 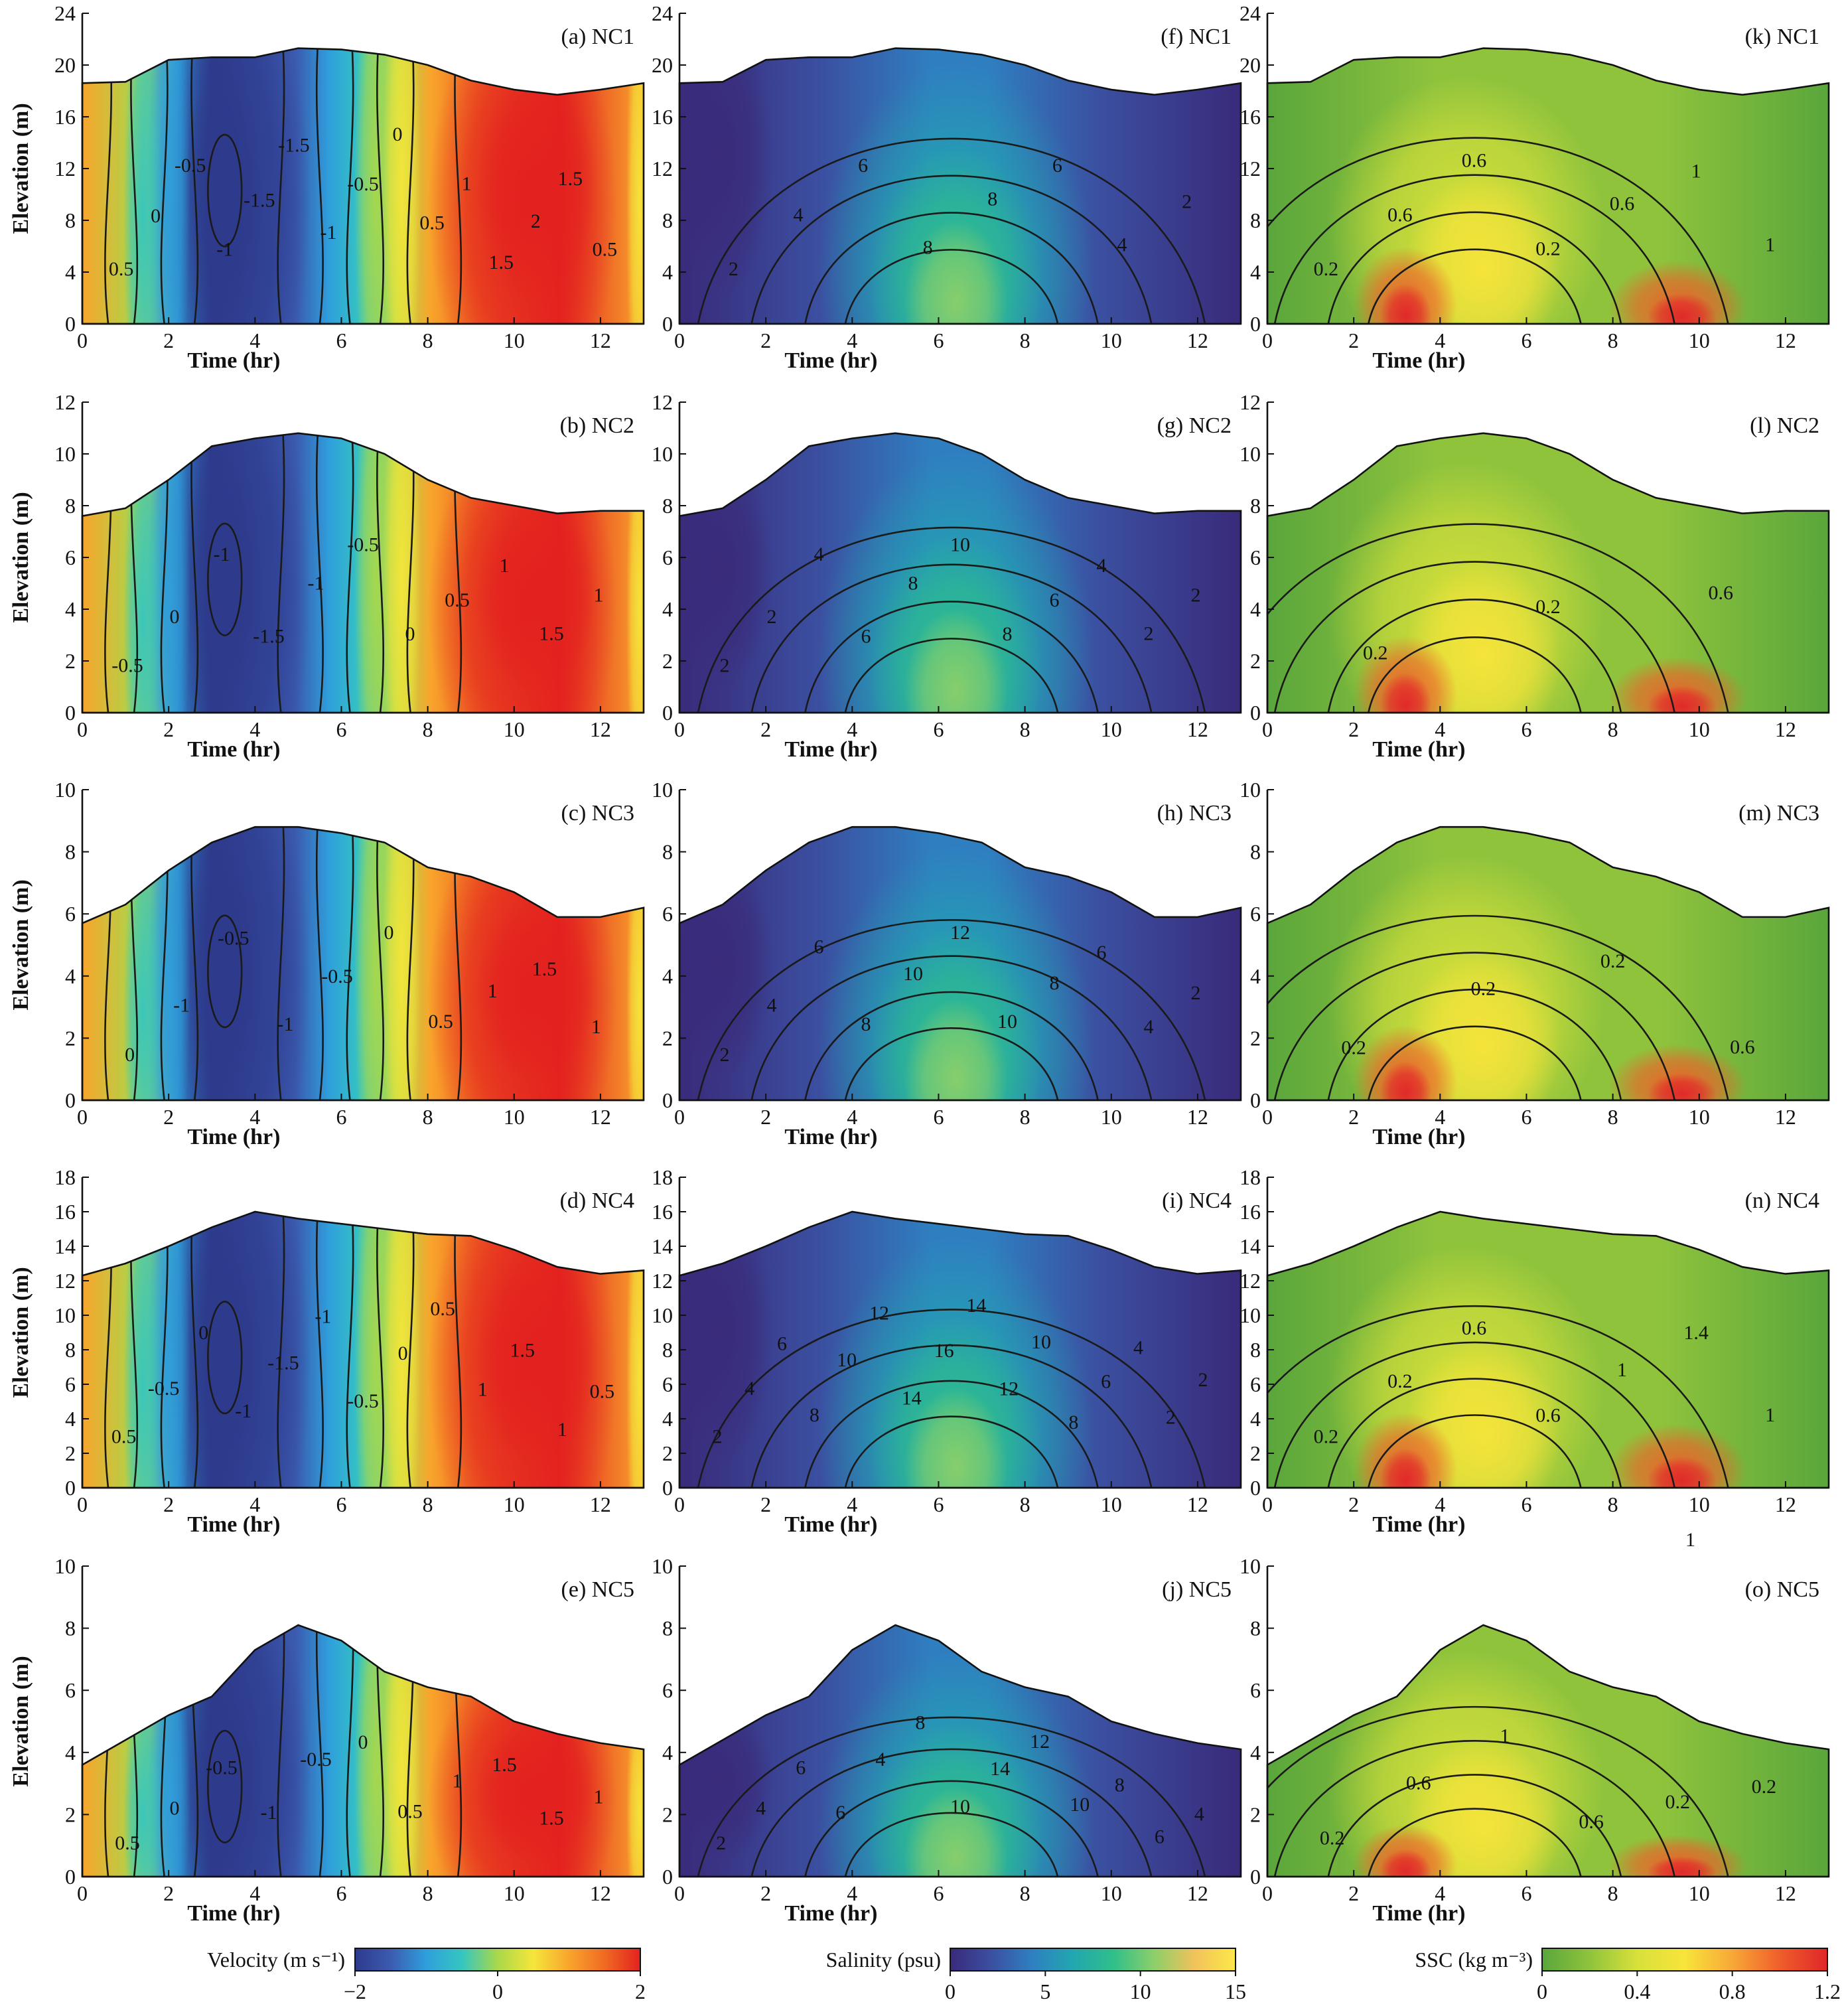 I want to click on contour-label: -0.5, so click(x=363, y=1401).